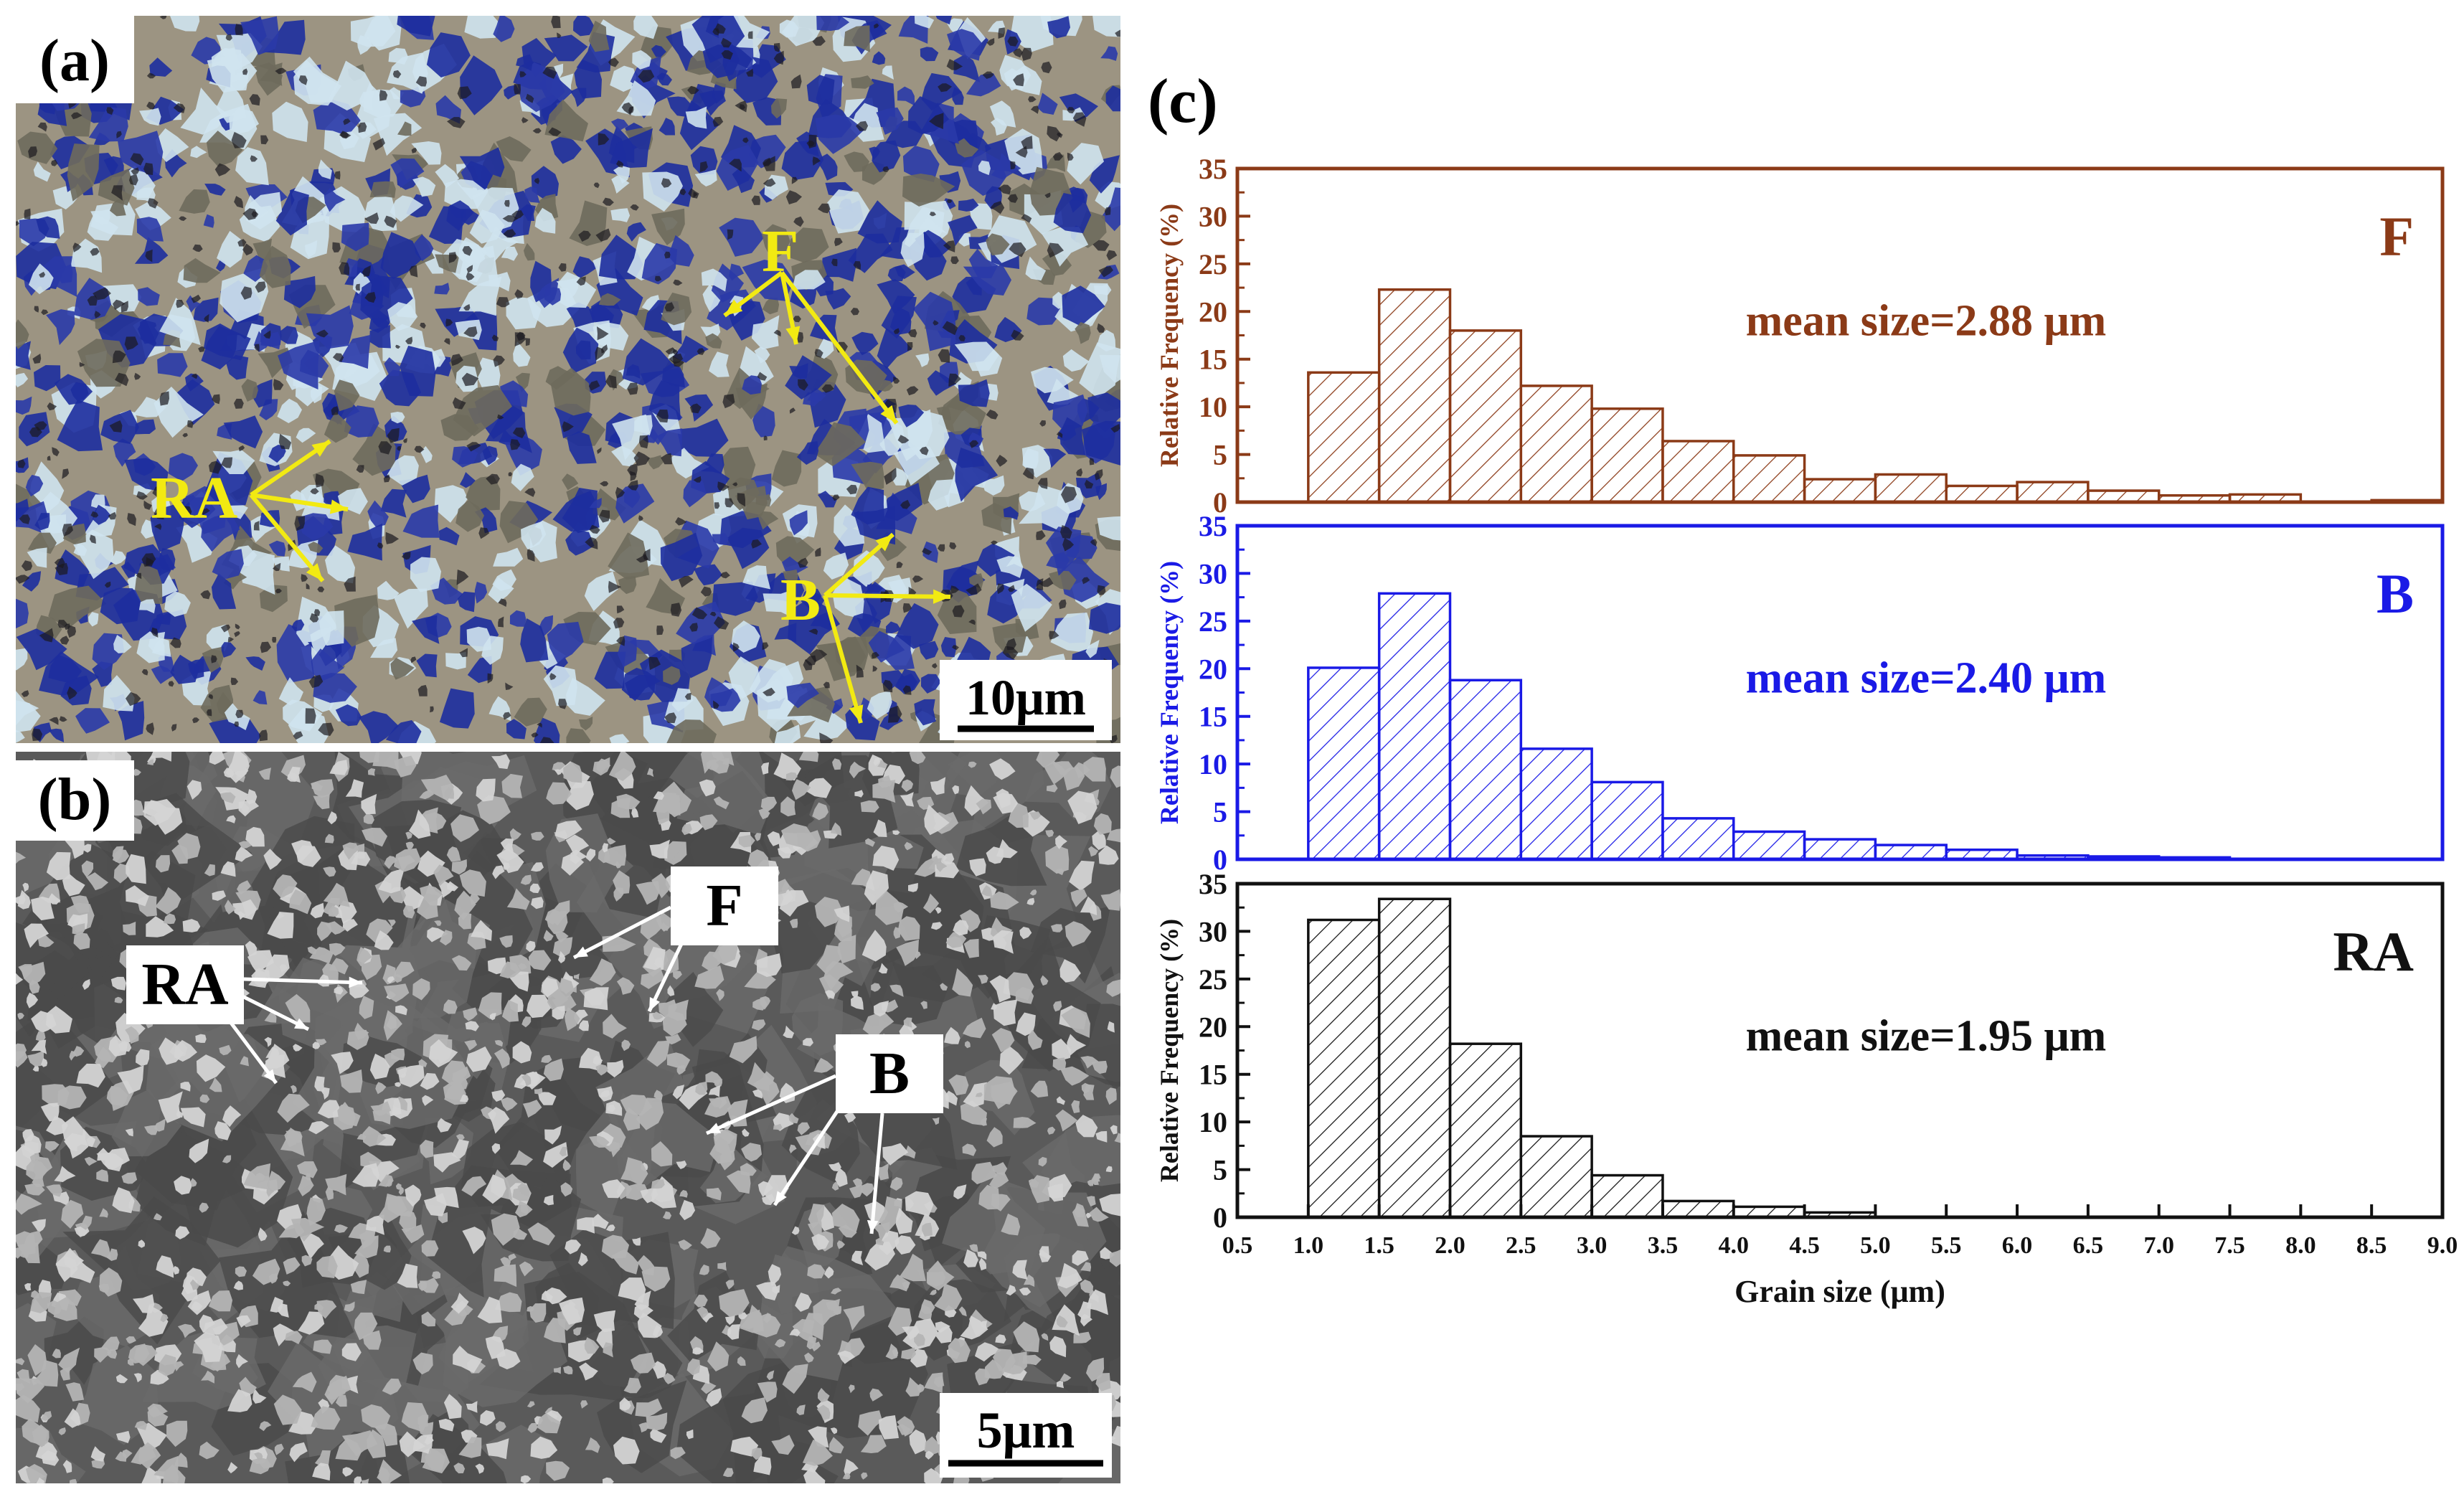 The height and width of the screenshot is (1502, 2464). Describe the element at coordinates (287, 537) in the screenshot. I see `annotation-arrow-RA` at that location.